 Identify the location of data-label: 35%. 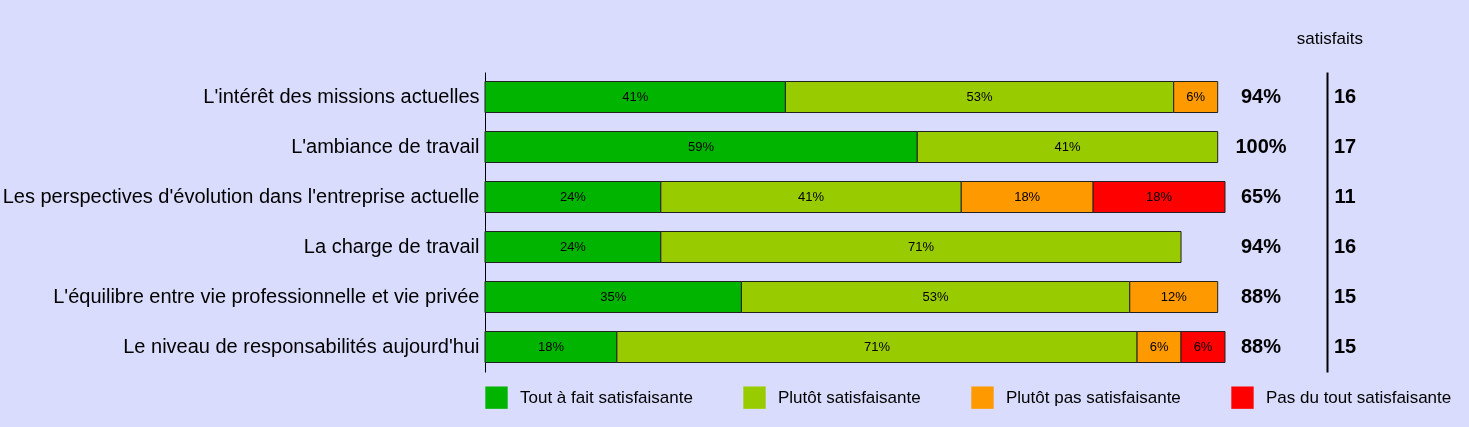
(613, 296).